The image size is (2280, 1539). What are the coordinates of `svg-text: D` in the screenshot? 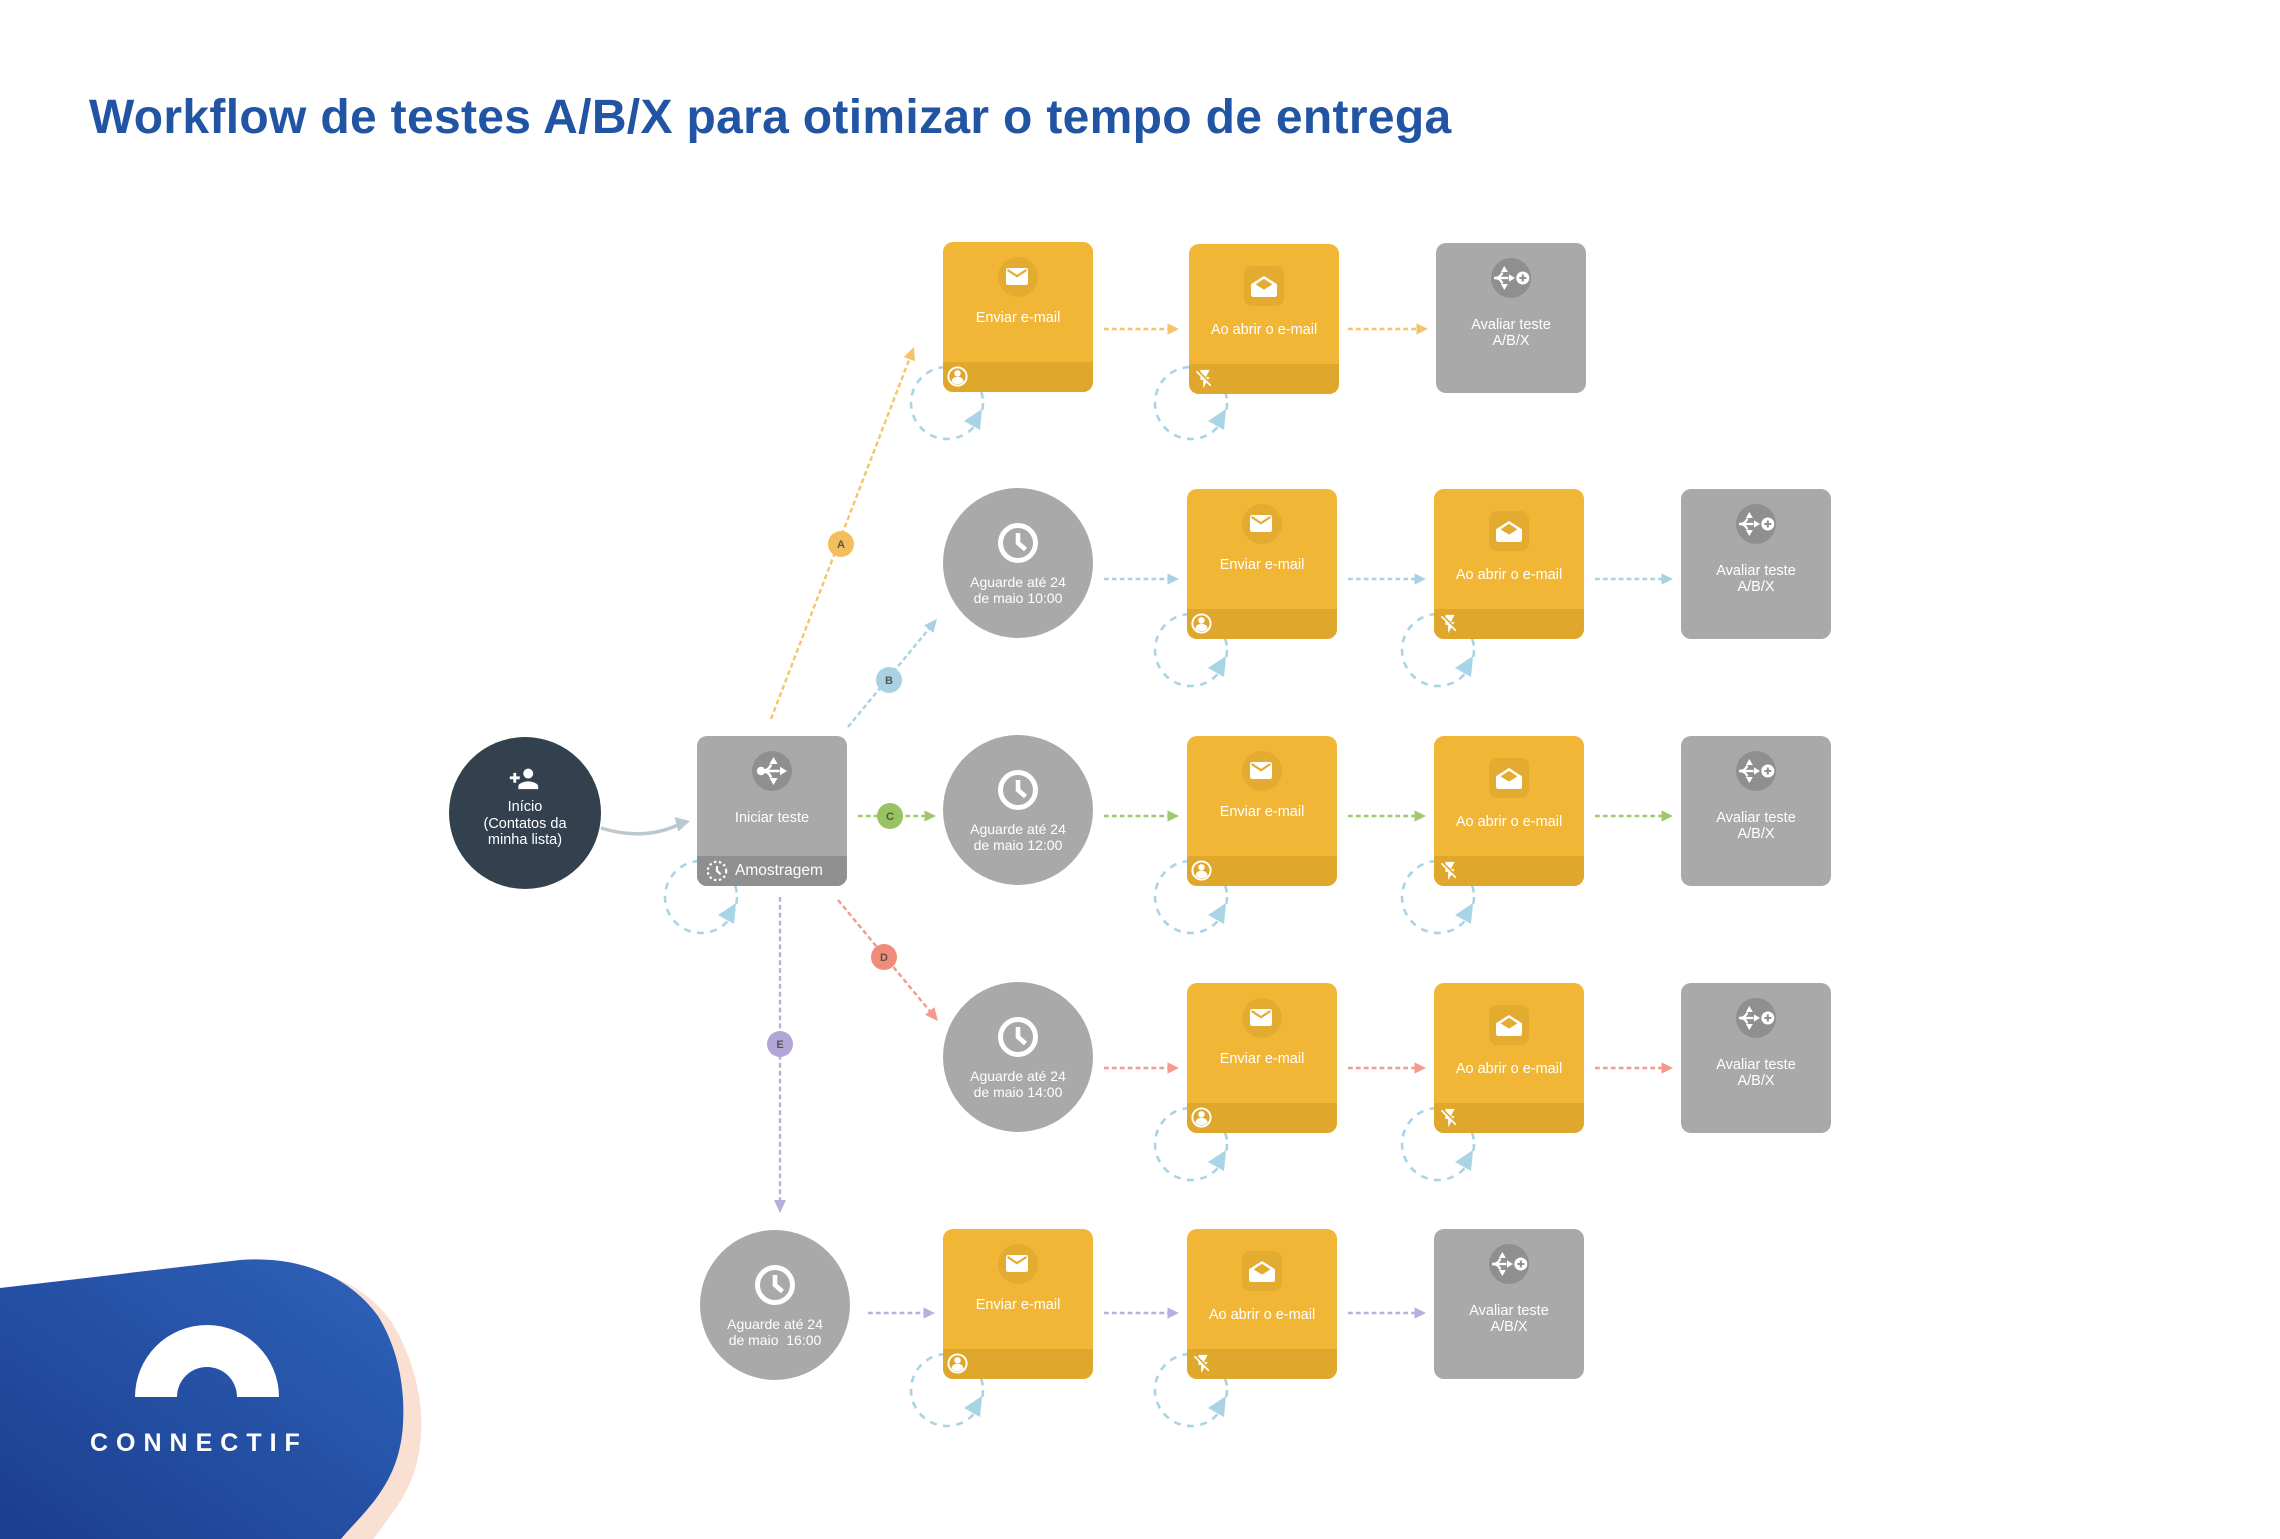 It's located at (884, 958).